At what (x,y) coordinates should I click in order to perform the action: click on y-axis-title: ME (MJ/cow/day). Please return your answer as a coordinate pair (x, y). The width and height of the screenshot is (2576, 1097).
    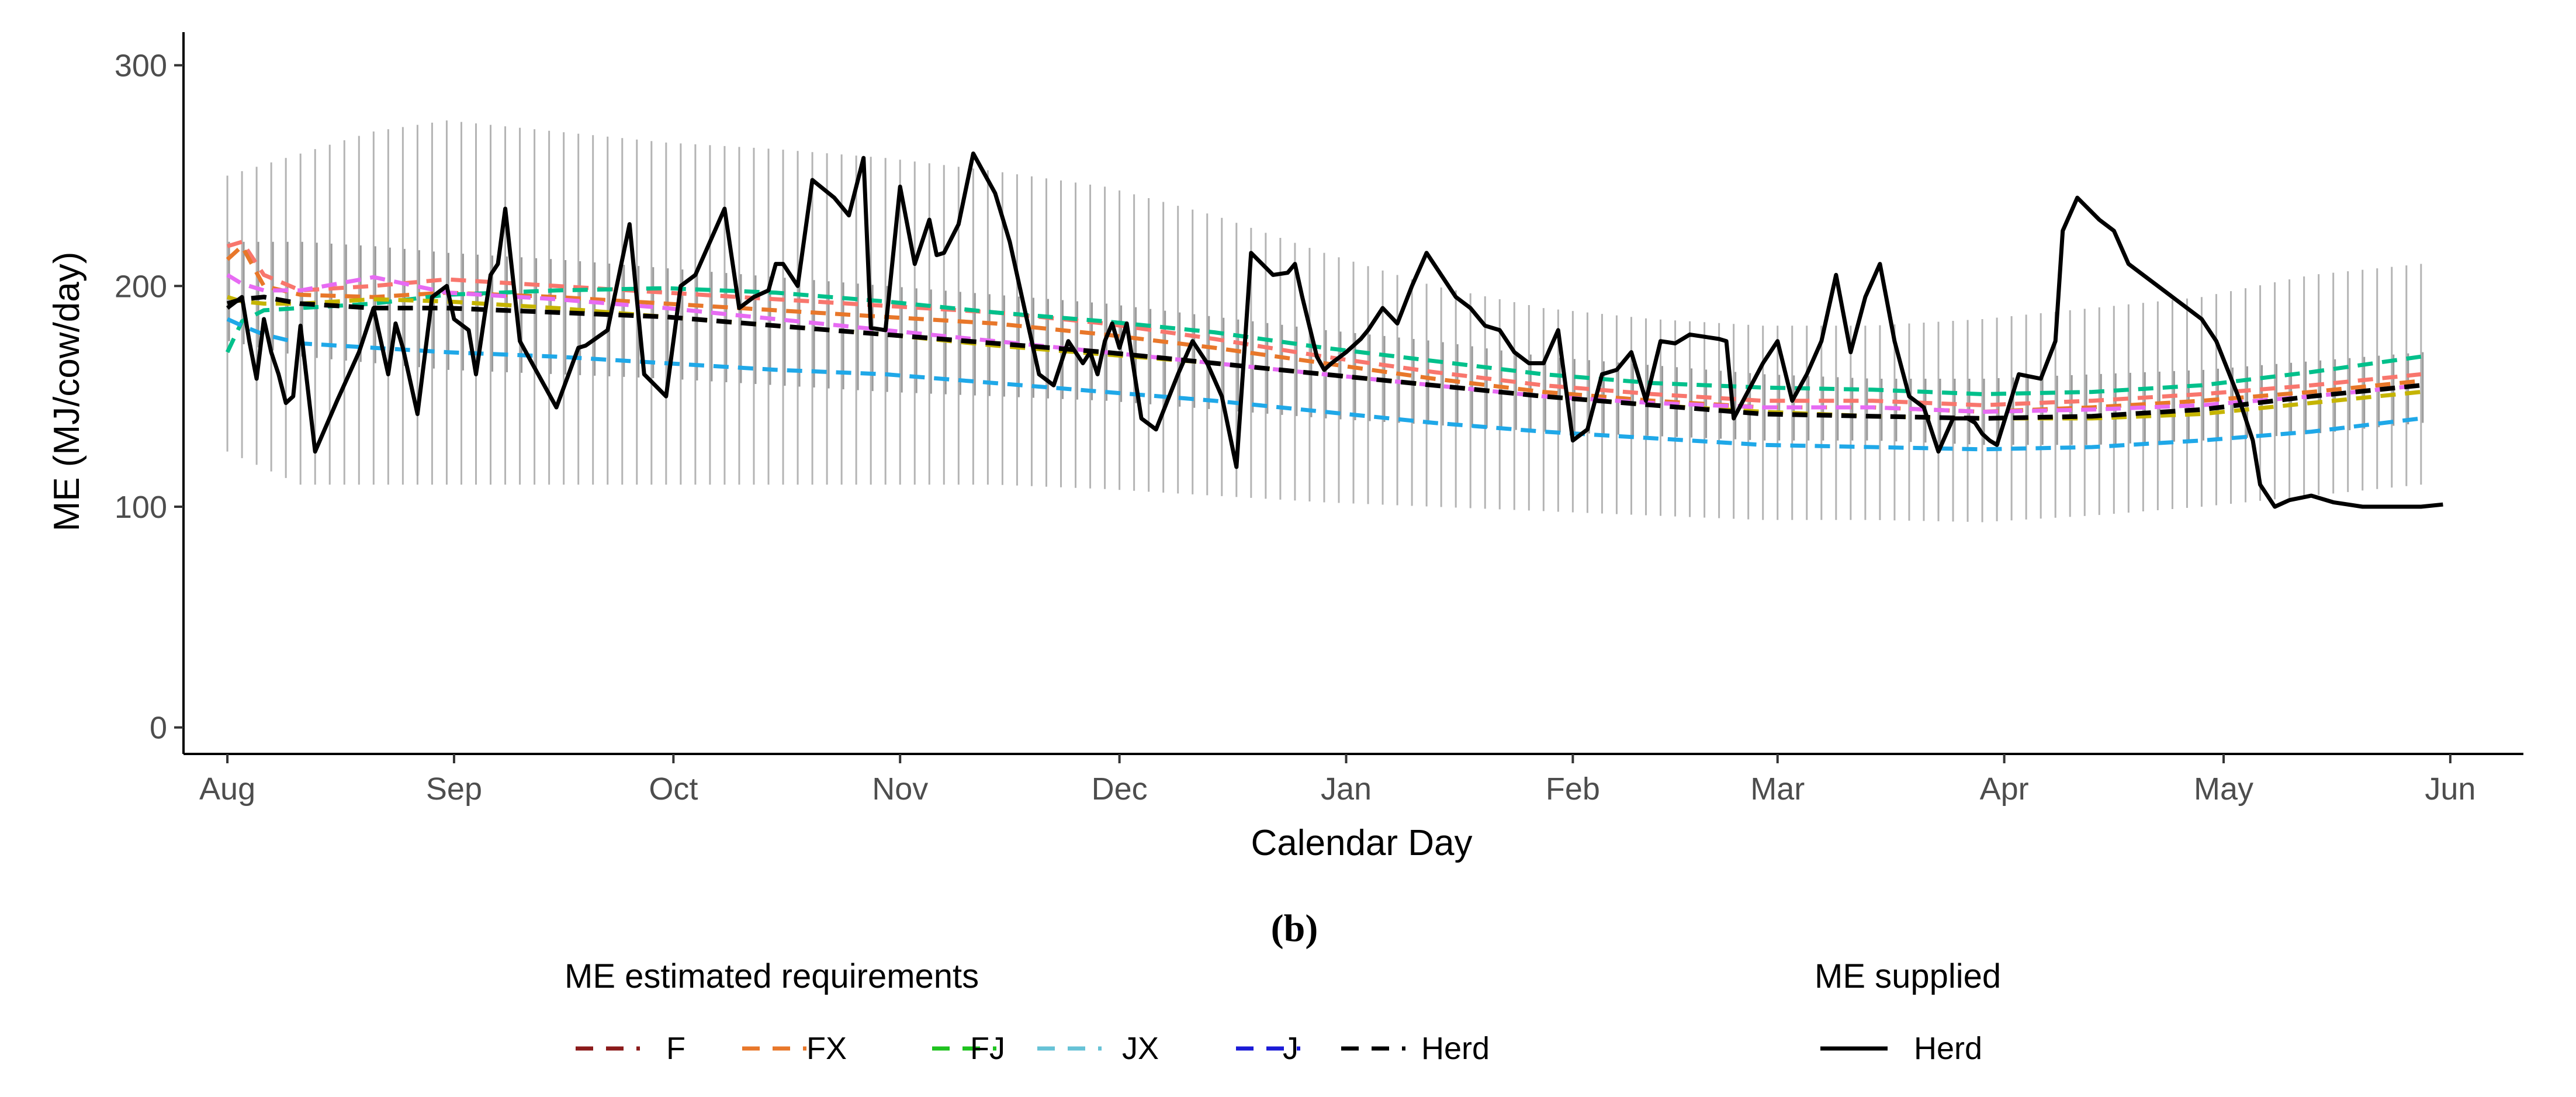
    Looking at the image, I should click on (67, 392).